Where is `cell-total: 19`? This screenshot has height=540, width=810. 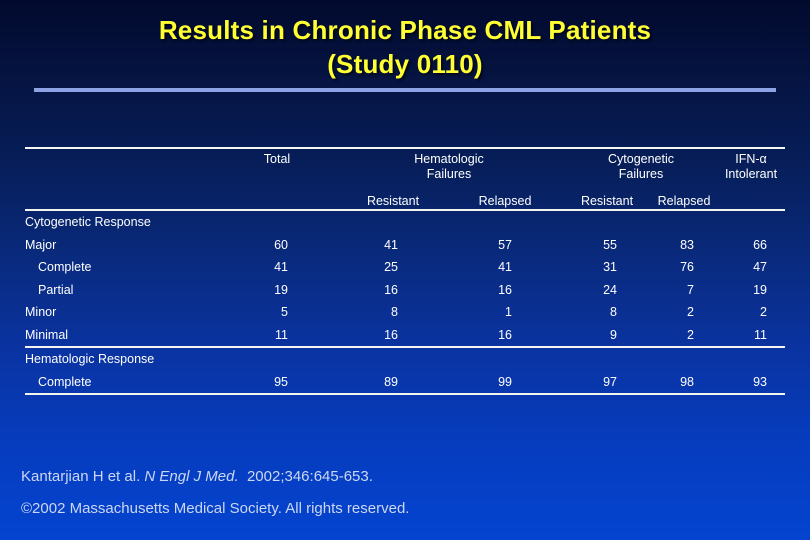 cell-total: 19 is located at coordinates (281, 289).